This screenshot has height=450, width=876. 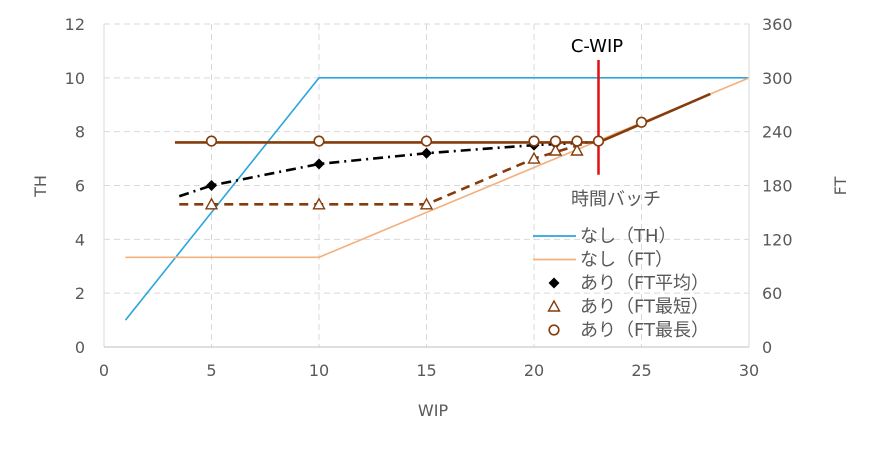 What do you see at coordinates (777, 132) in the screenshot?
I see `y-right-tick-label: 240` at bounding box center [777, 132].